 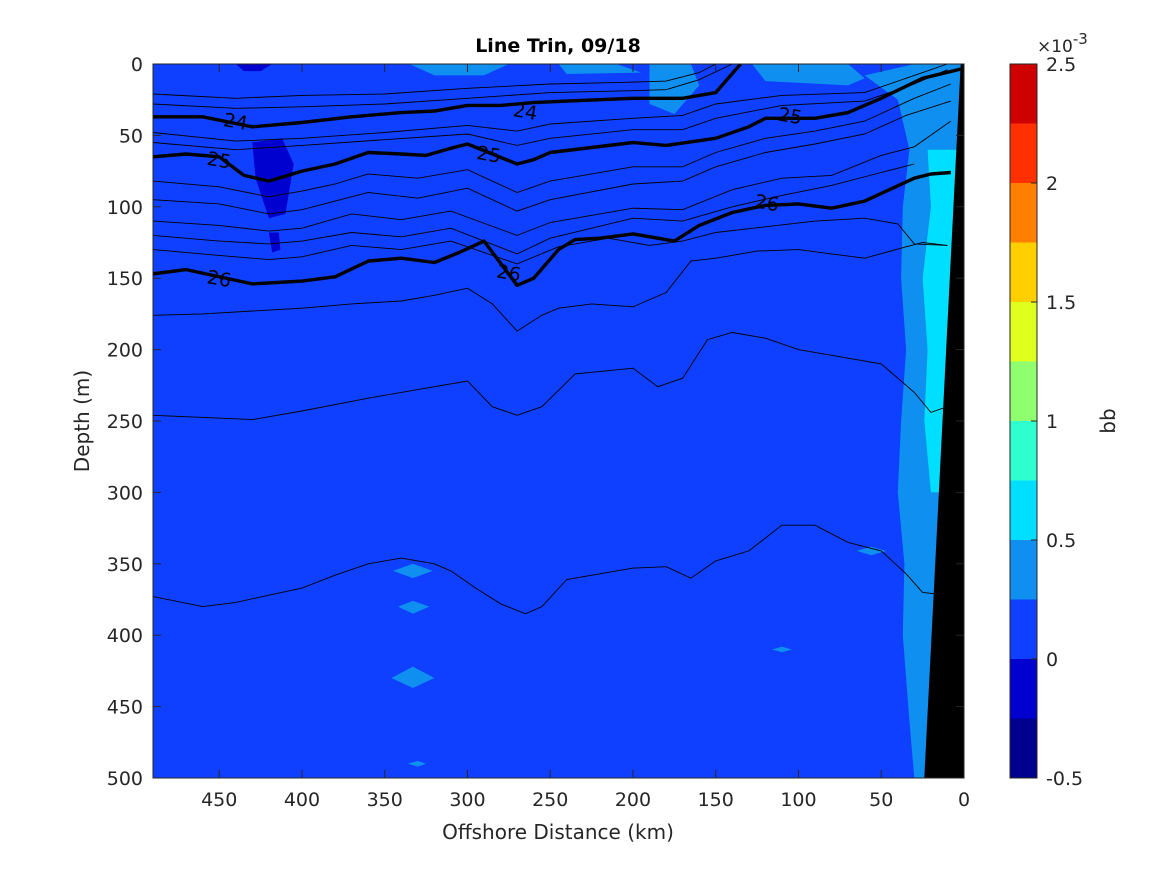 I want to click on colorbar, so click(x=1023, y=421).